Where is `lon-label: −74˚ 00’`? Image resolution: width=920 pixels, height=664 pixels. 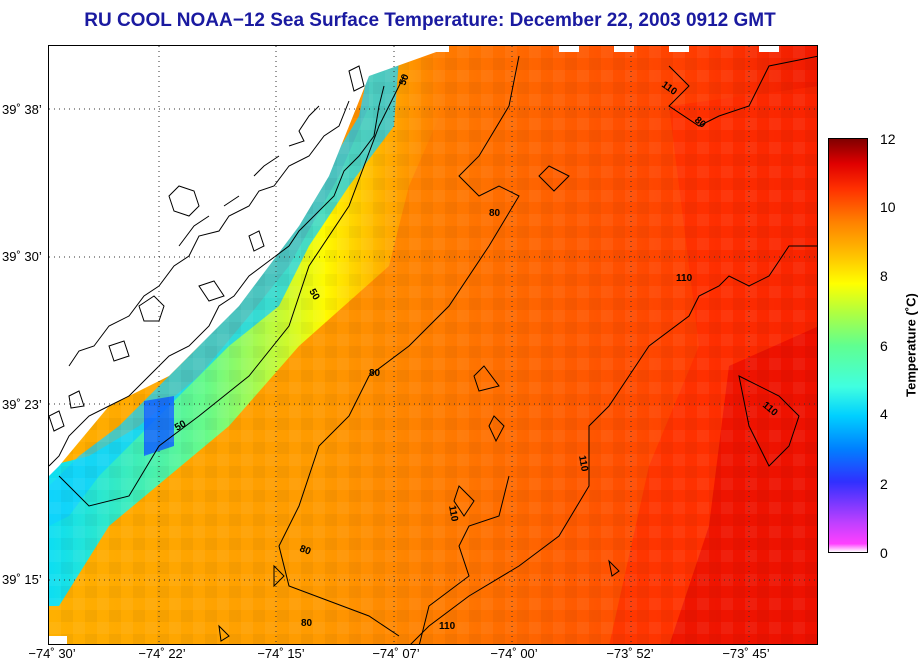
lon-label: −74˚ 00’ is located at coordinates (514, 653).